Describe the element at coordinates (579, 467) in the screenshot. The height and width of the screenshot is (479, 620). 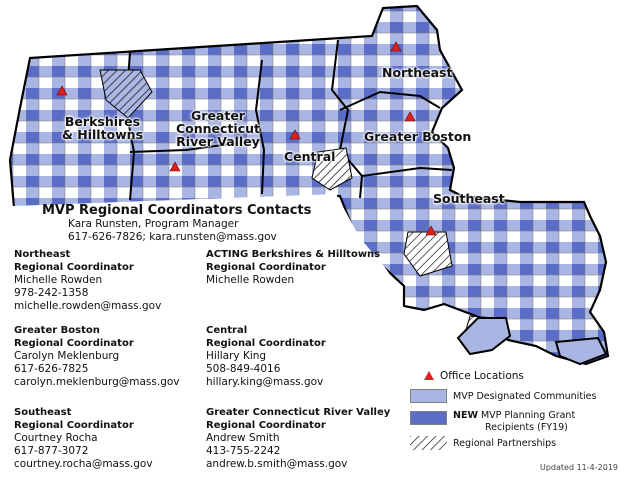
I see `updated-date: Updated 11-4-2019` at that location.